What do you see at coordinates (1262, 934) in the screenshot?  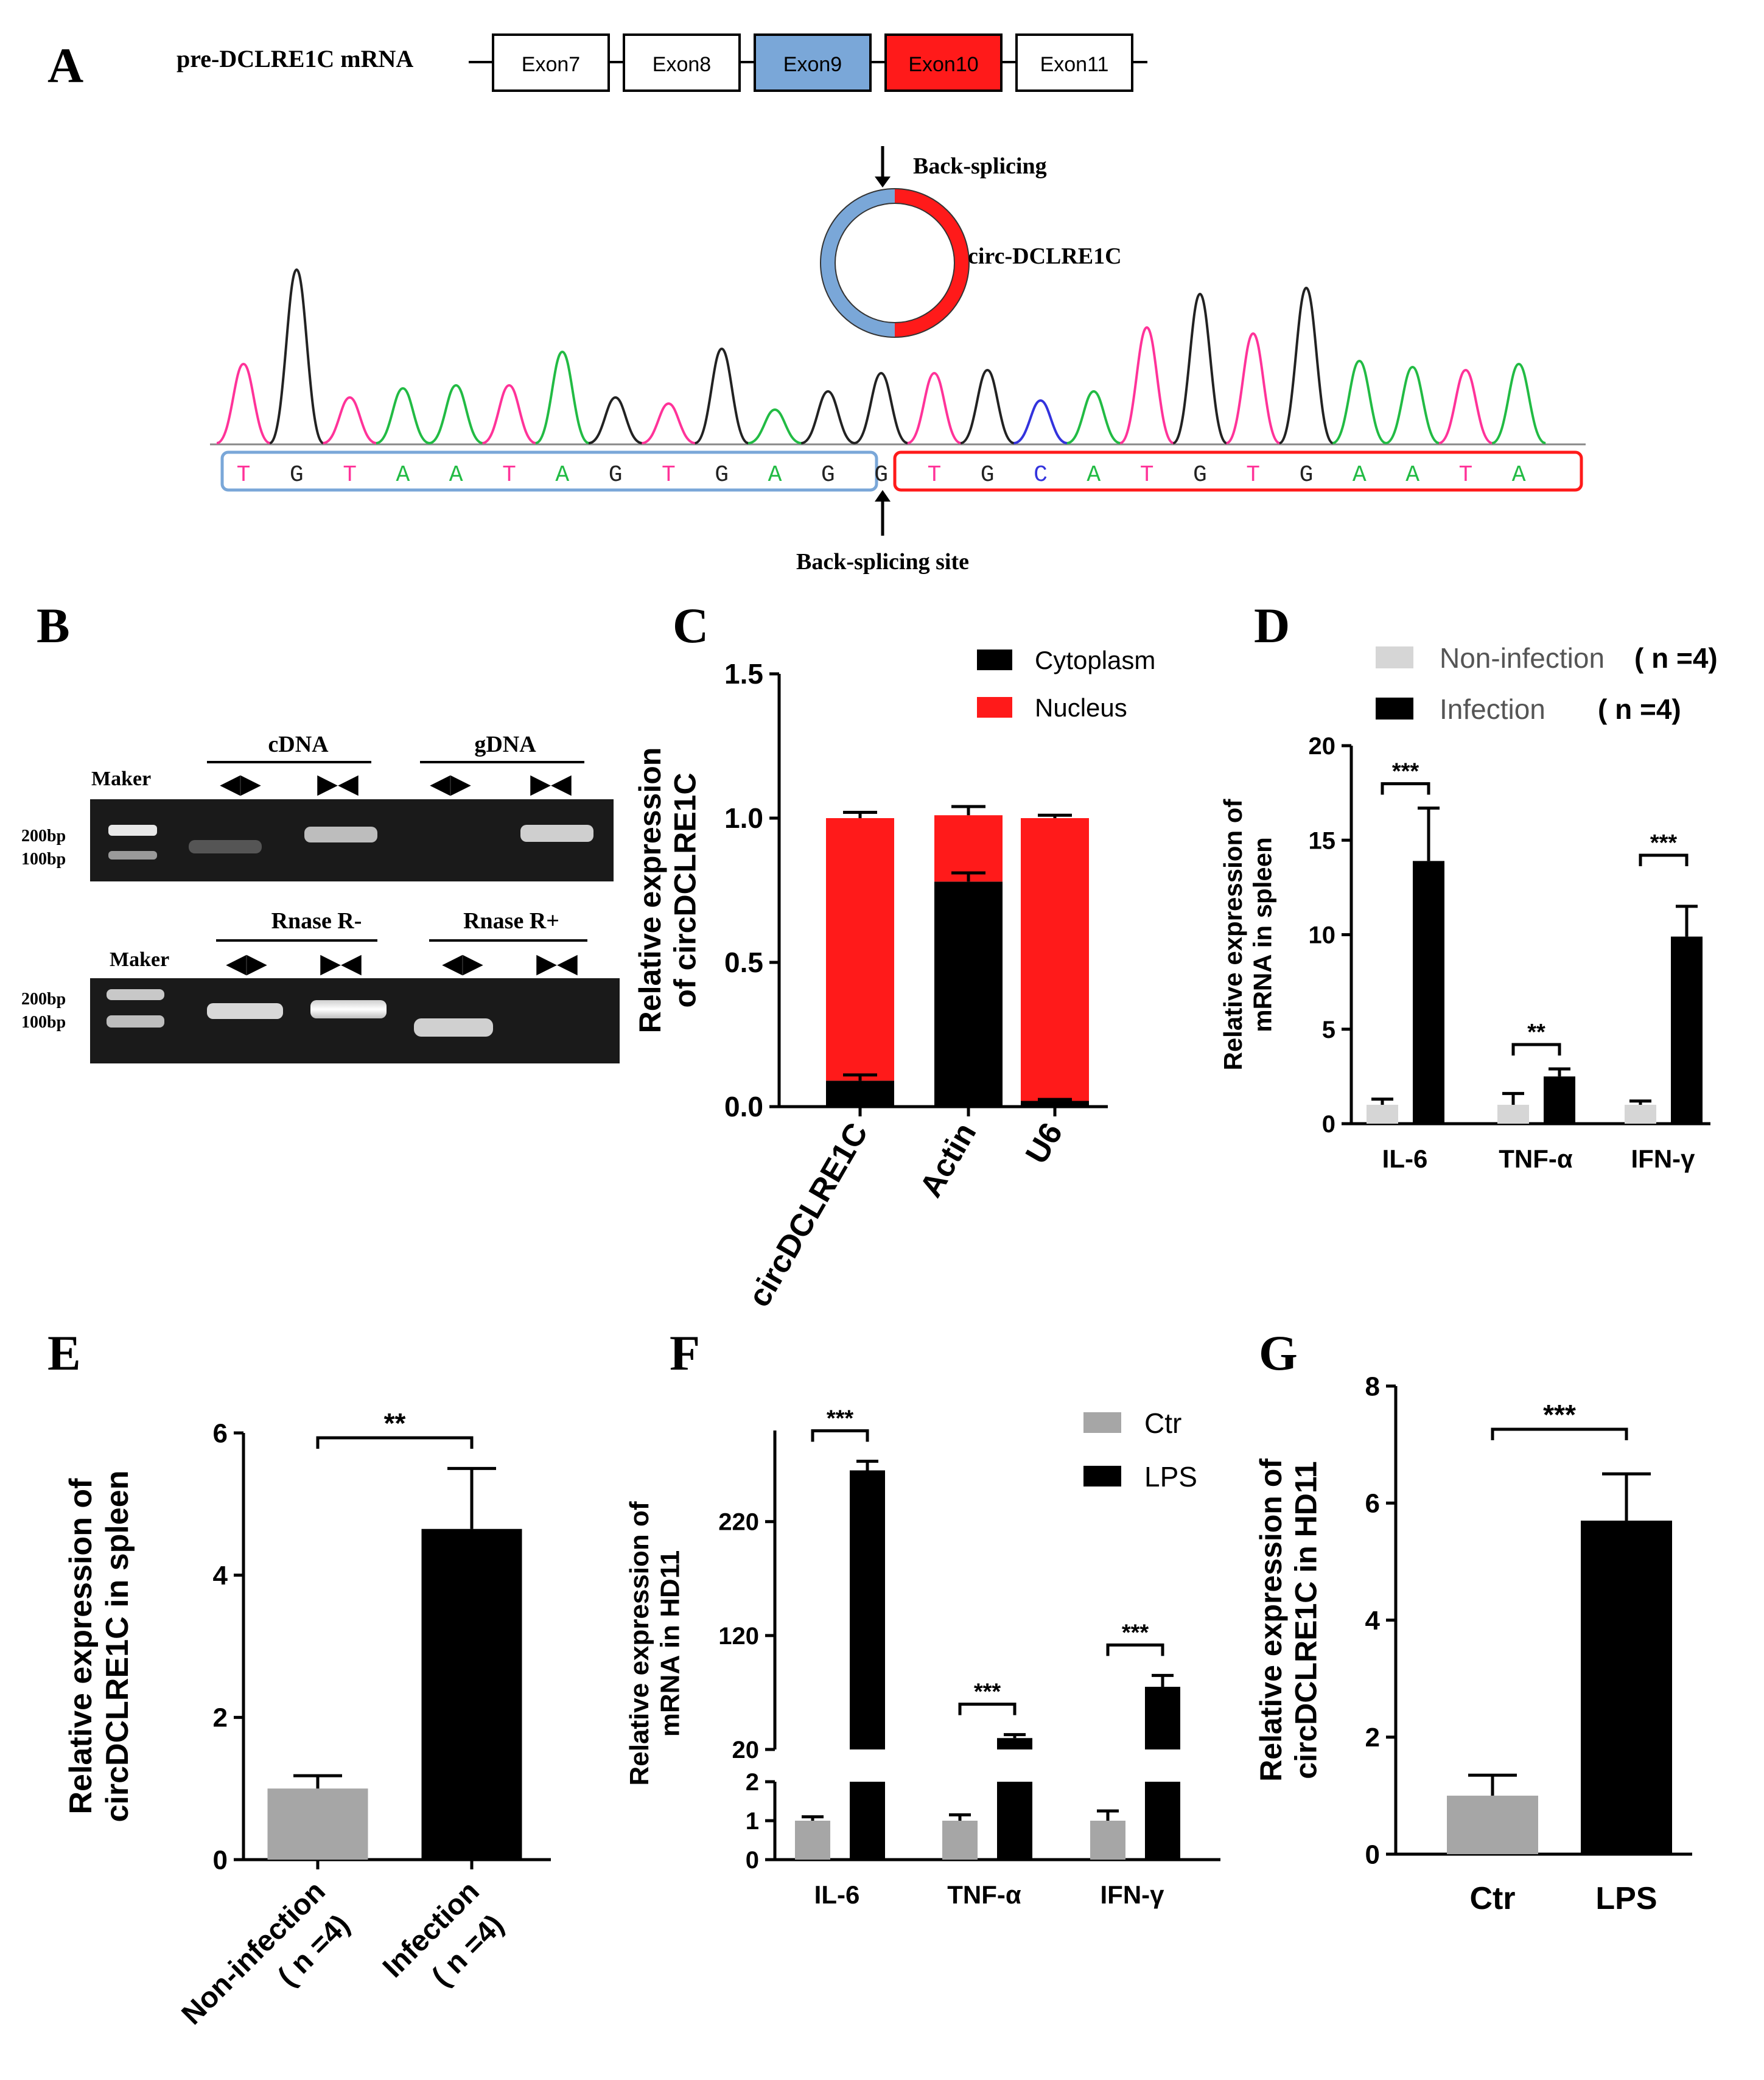 I see `y-axis-label: mRNA in spleen` at bounding box center [1262, 934].